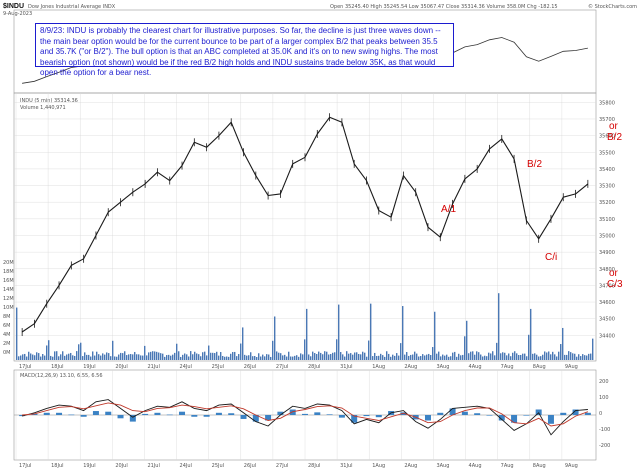 The height and width of the screenshot is (473, 640). What do you see at coordinates (7, 344) in the screenshot?
I see `volume-tick-label: 2M` at bounding box center [7, 344].